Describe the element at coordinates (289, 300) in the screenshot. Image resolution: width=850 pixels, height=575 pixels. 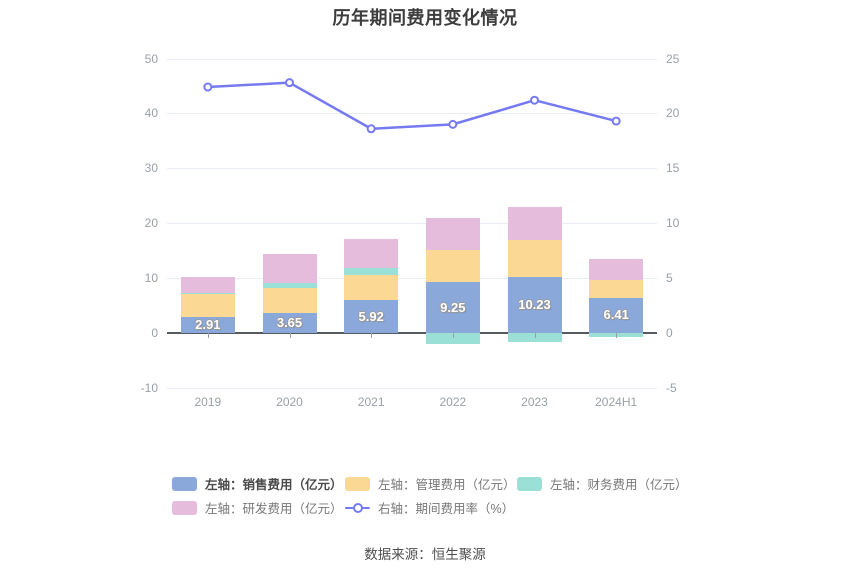
I see `bar-segment-admin-2020` at that location.